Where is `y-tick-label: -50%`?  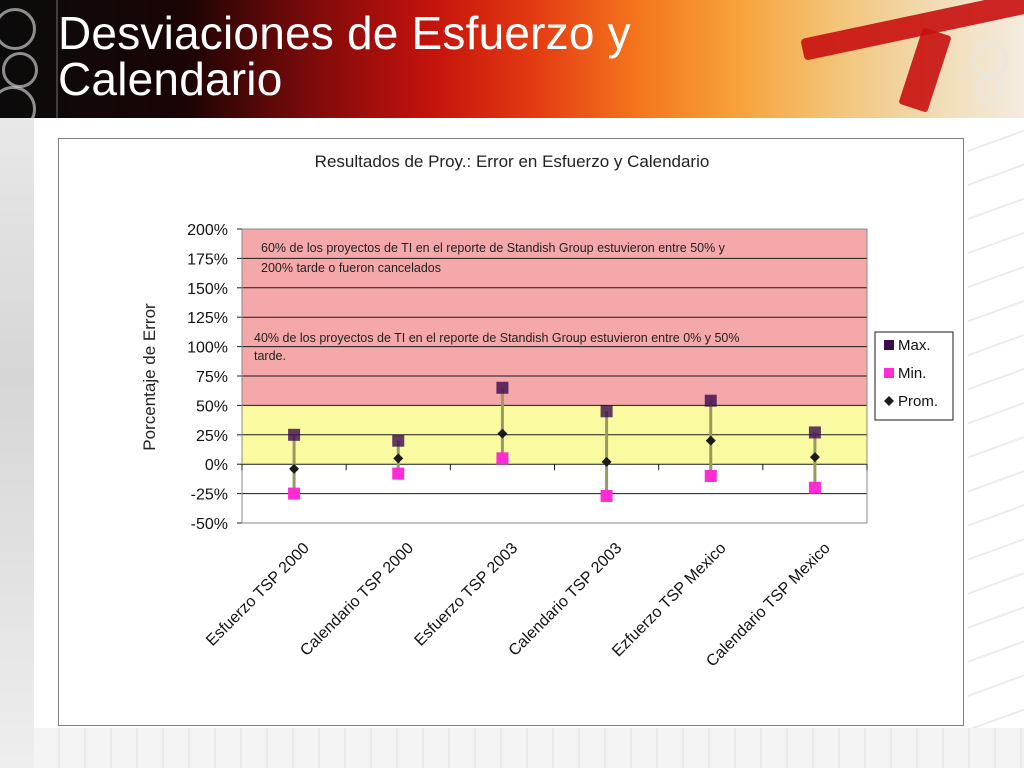
y-tick-label: -50% is located at coordinates (209, 524).